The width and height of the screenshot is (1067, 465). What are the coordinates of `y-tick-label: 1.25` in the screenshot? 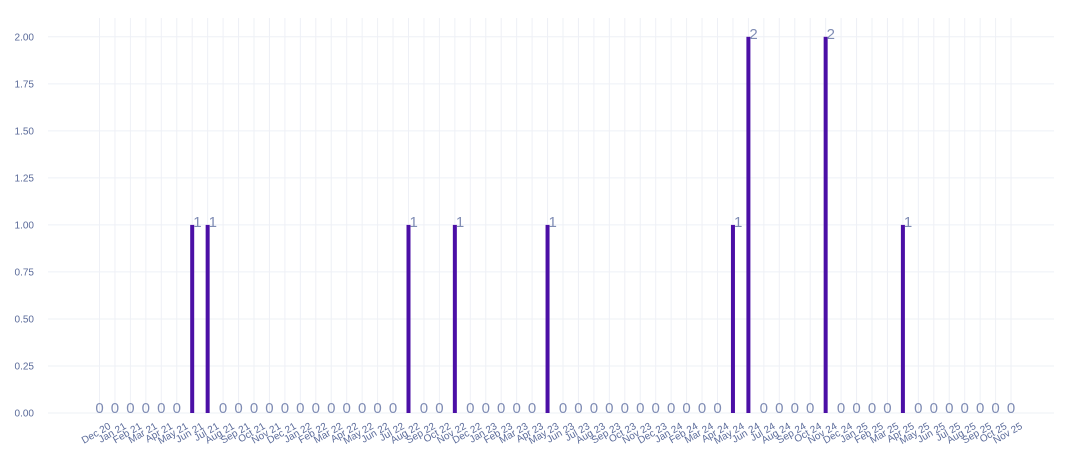 It's located at (25, 178).